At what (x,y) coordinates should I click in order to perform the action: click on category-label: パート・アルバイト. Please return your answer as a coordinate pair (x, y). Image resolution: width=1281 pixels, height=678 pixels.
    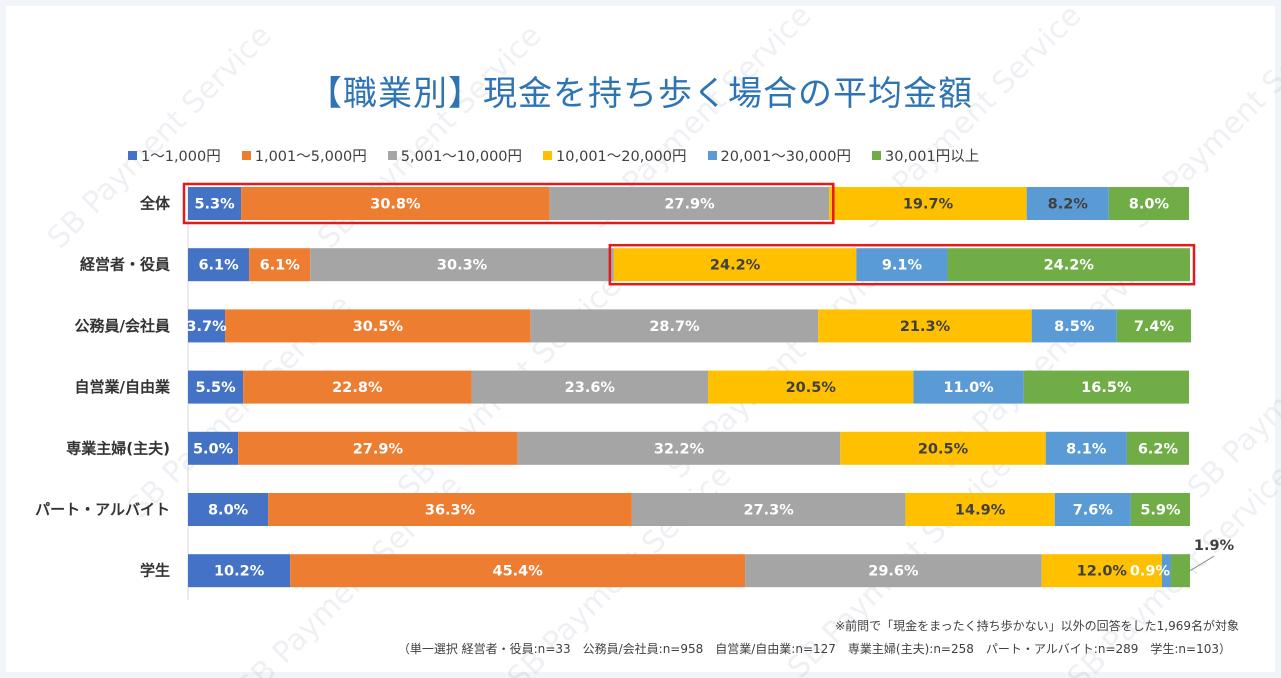
    Looking at the image, I should click on (102, 510).